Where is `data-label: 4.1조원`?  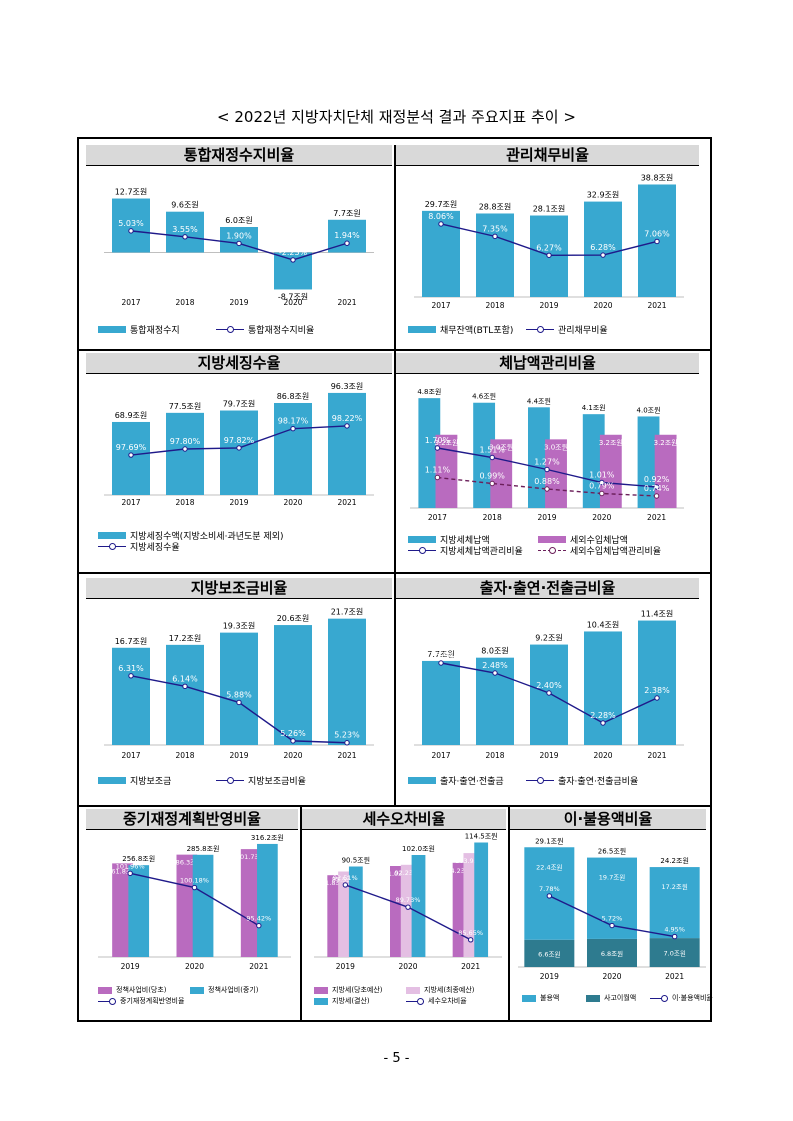
data-label: 4.1조원 is located at coordinates (594, 407).